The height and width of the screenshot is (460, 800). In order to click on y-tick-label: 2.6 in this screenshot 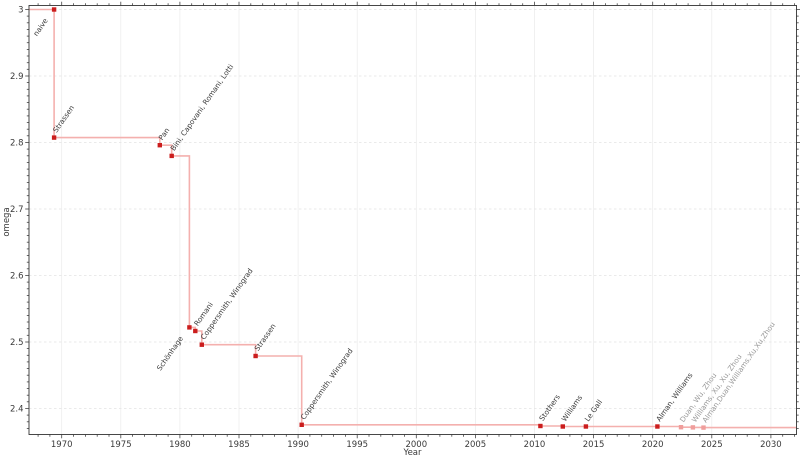, I will do `click(17, 277)`.